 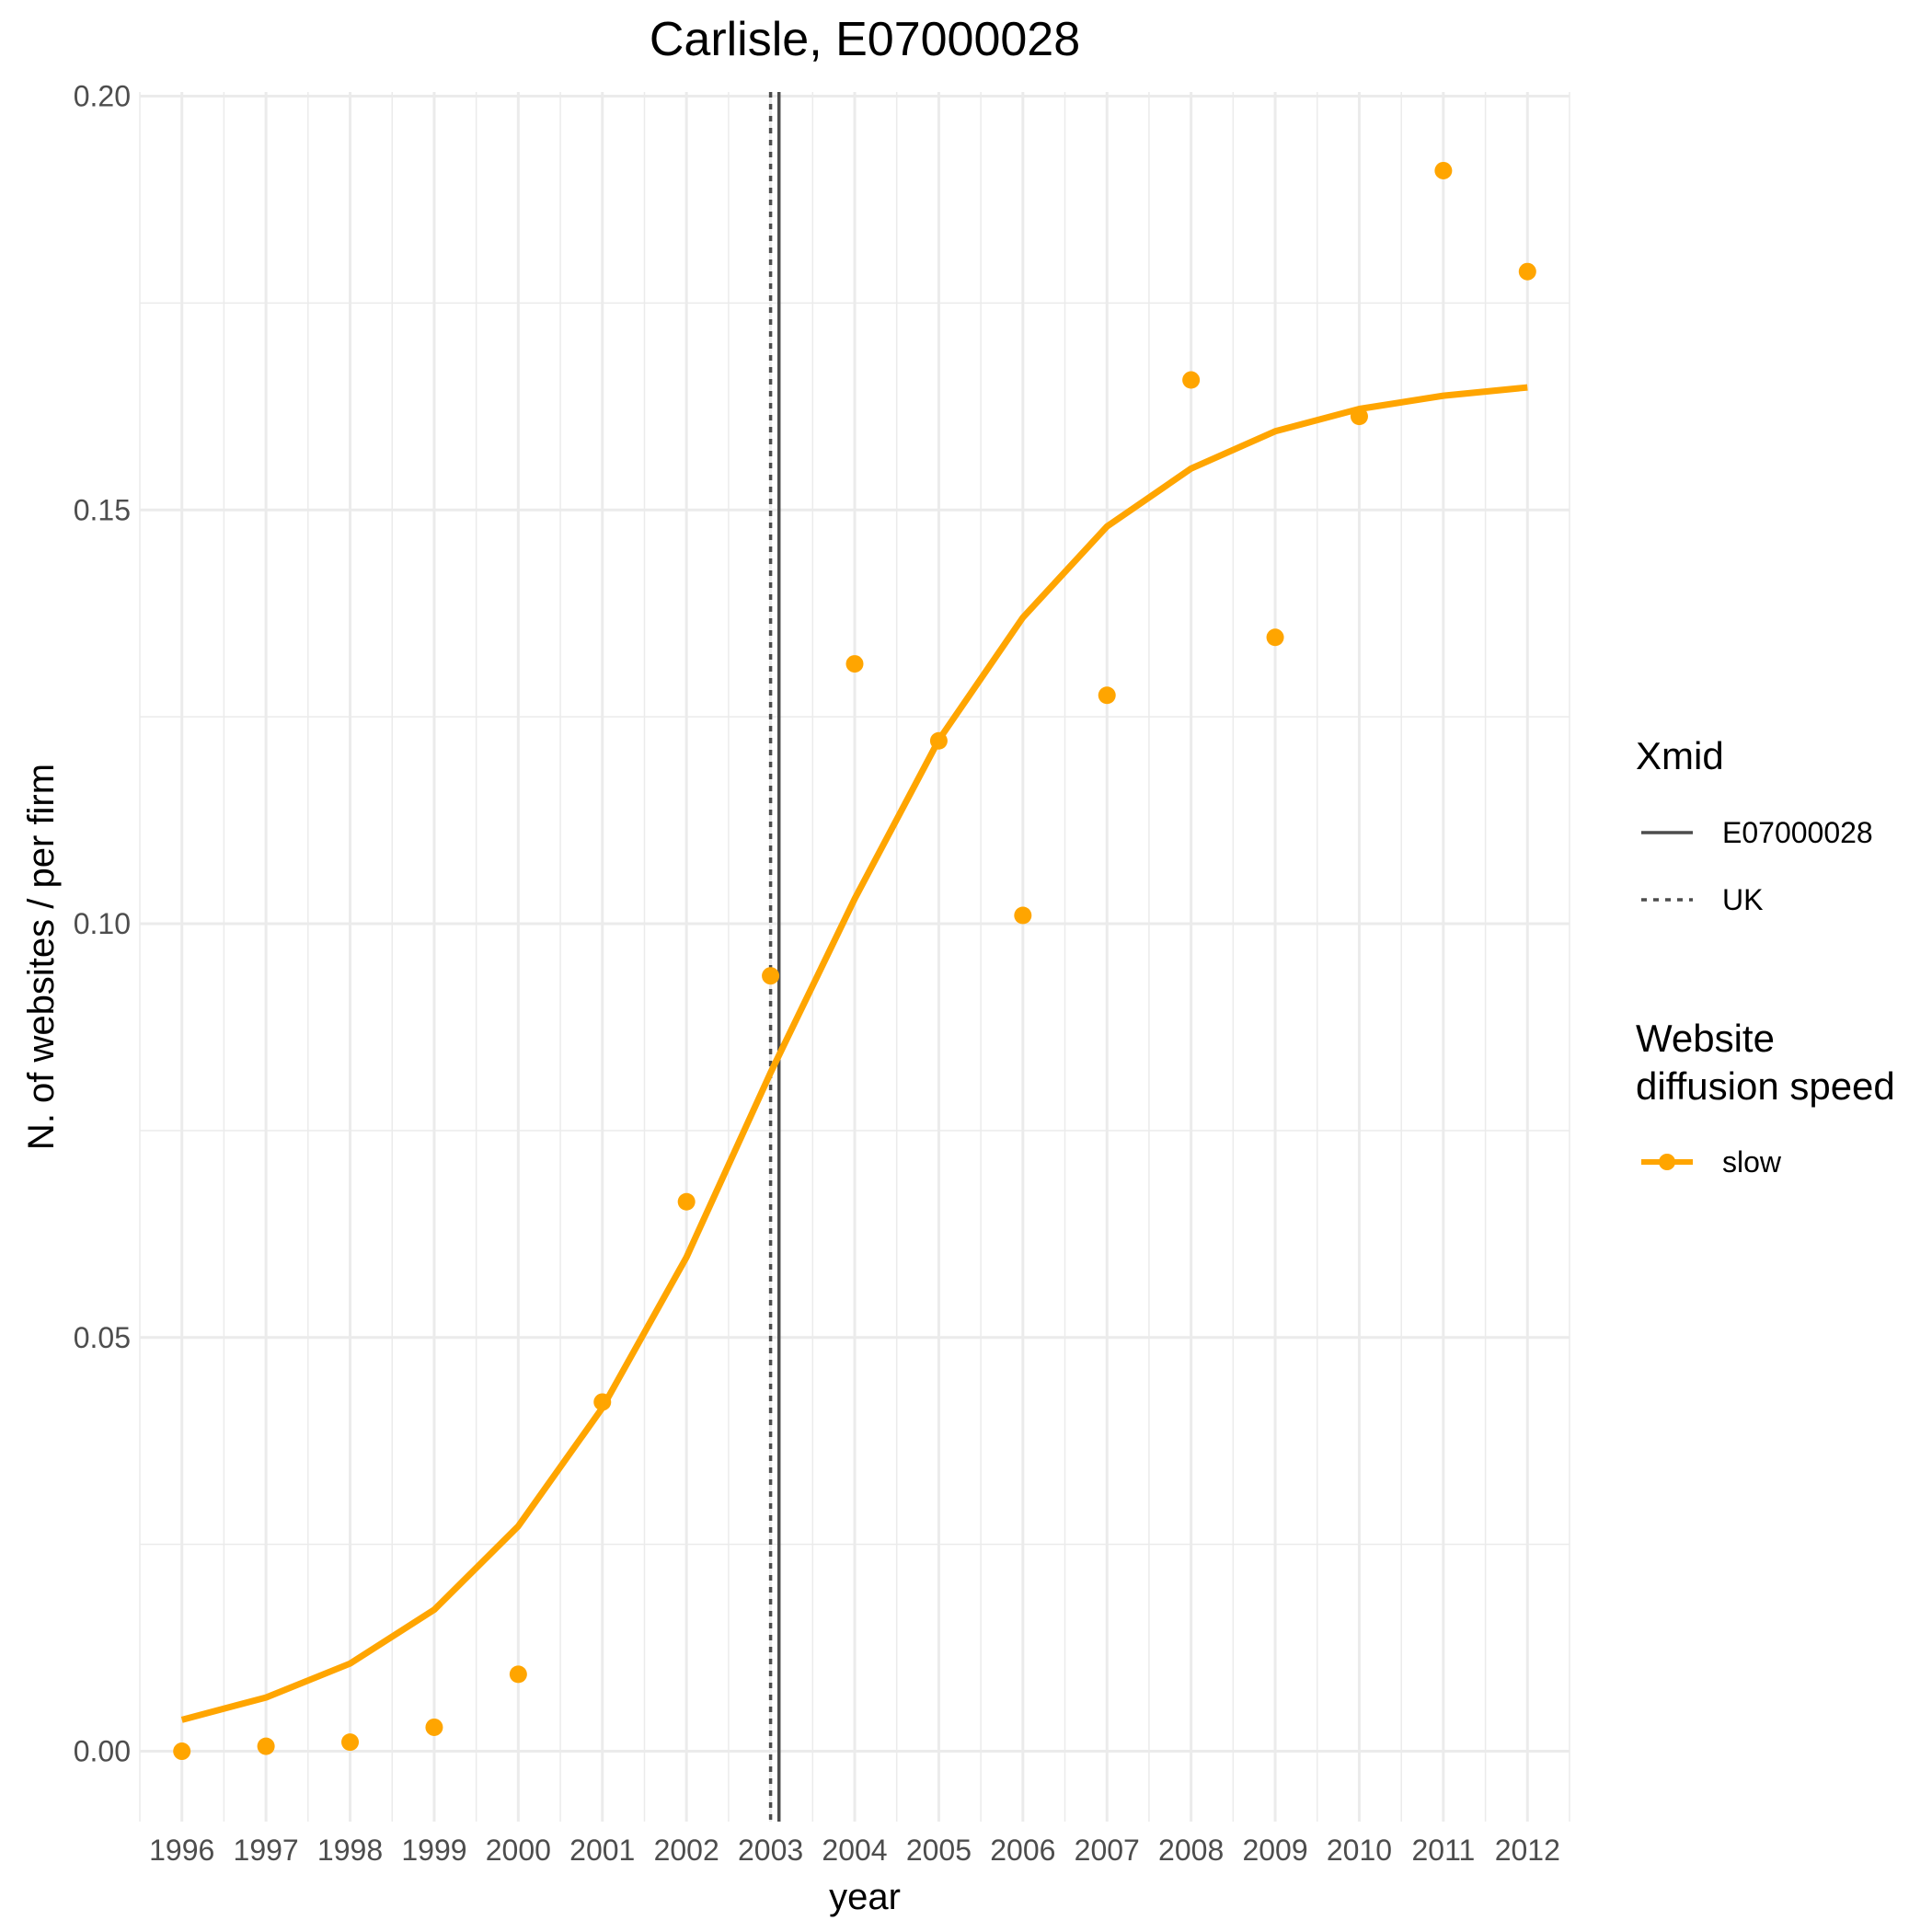 What do you see at coordinates (181, 1850) in the screenshot?
I see `x-tick-label: 1996` at bounding box center [181, 1850].